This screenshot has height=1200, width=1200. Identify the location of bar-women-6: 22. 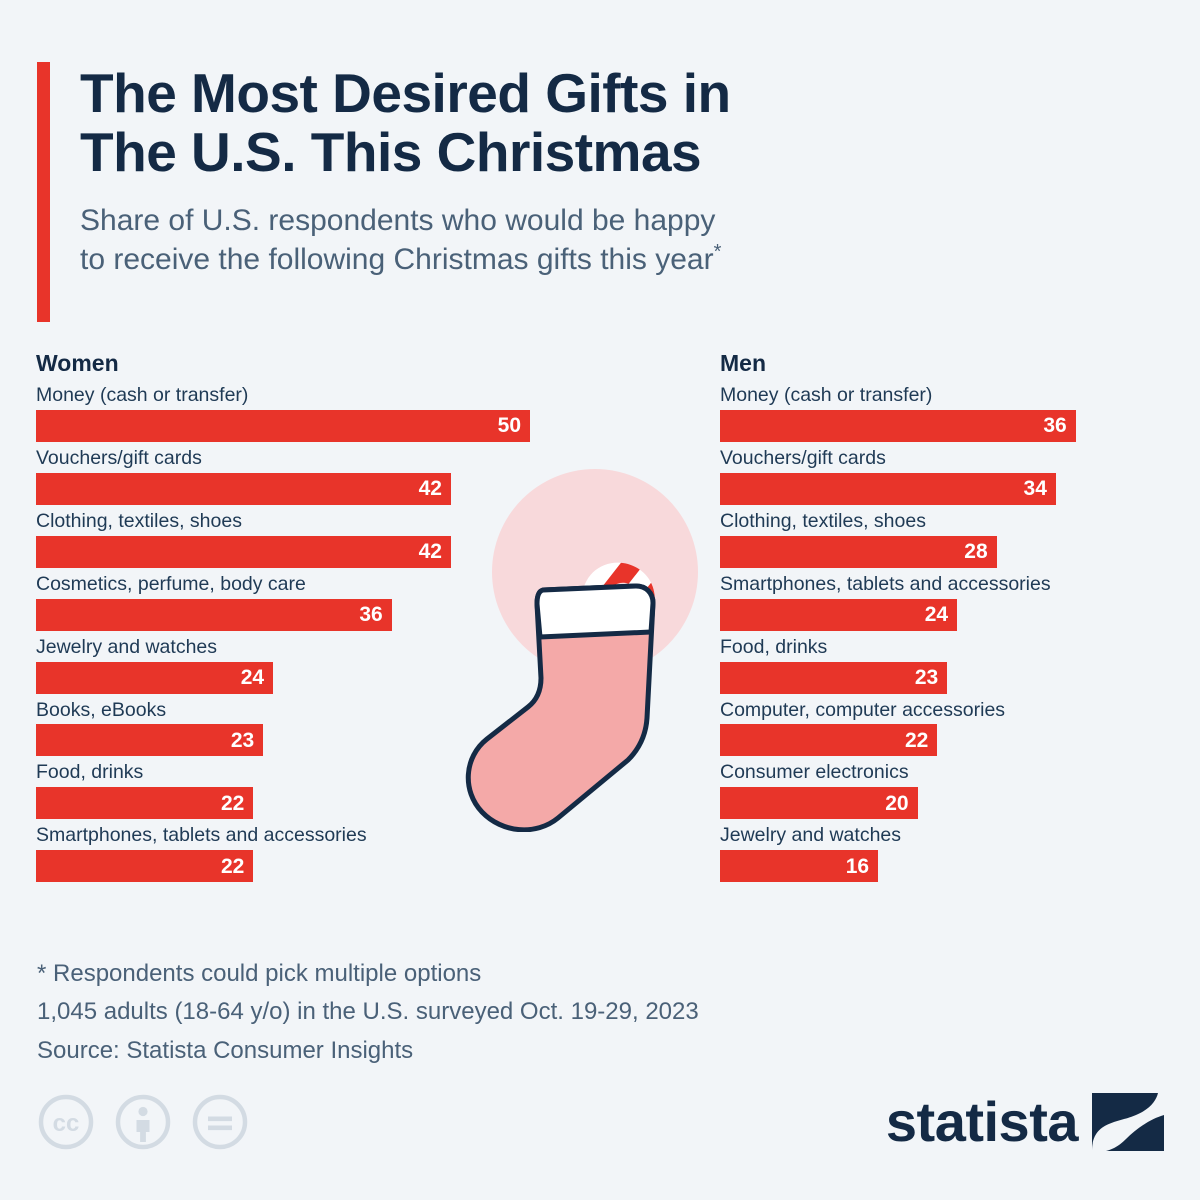
(145, 803).